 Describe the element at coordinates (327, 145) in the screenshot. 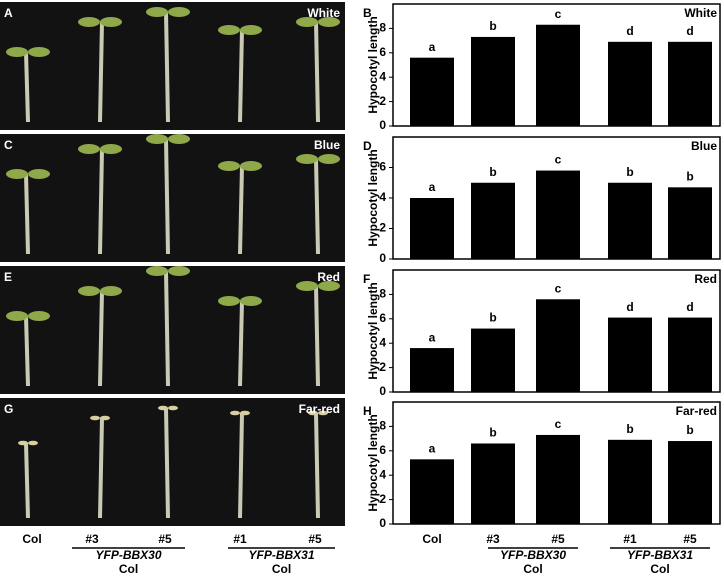

I see `condition-label: Blue` at that location.